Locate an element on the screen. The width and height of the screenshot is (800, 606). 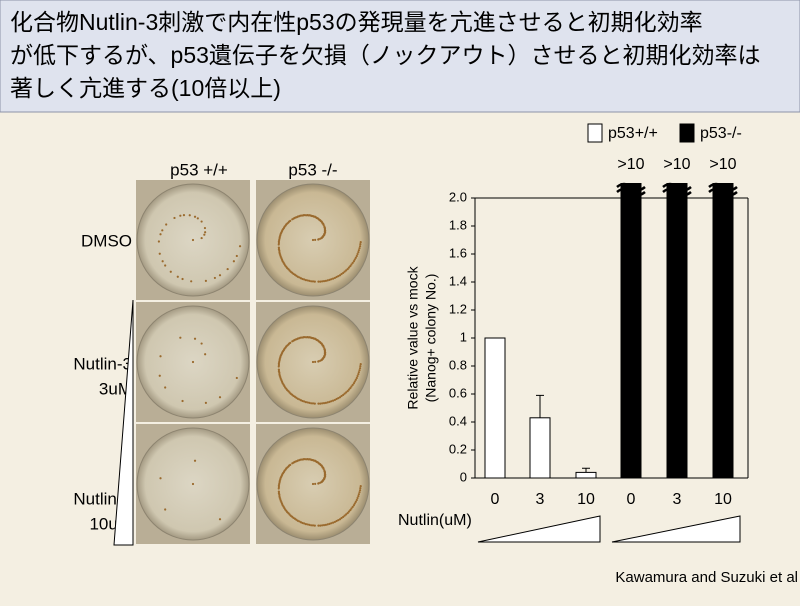
title-line: 著しく亢進する(10倍以上) is located at coordinates (145, 88).